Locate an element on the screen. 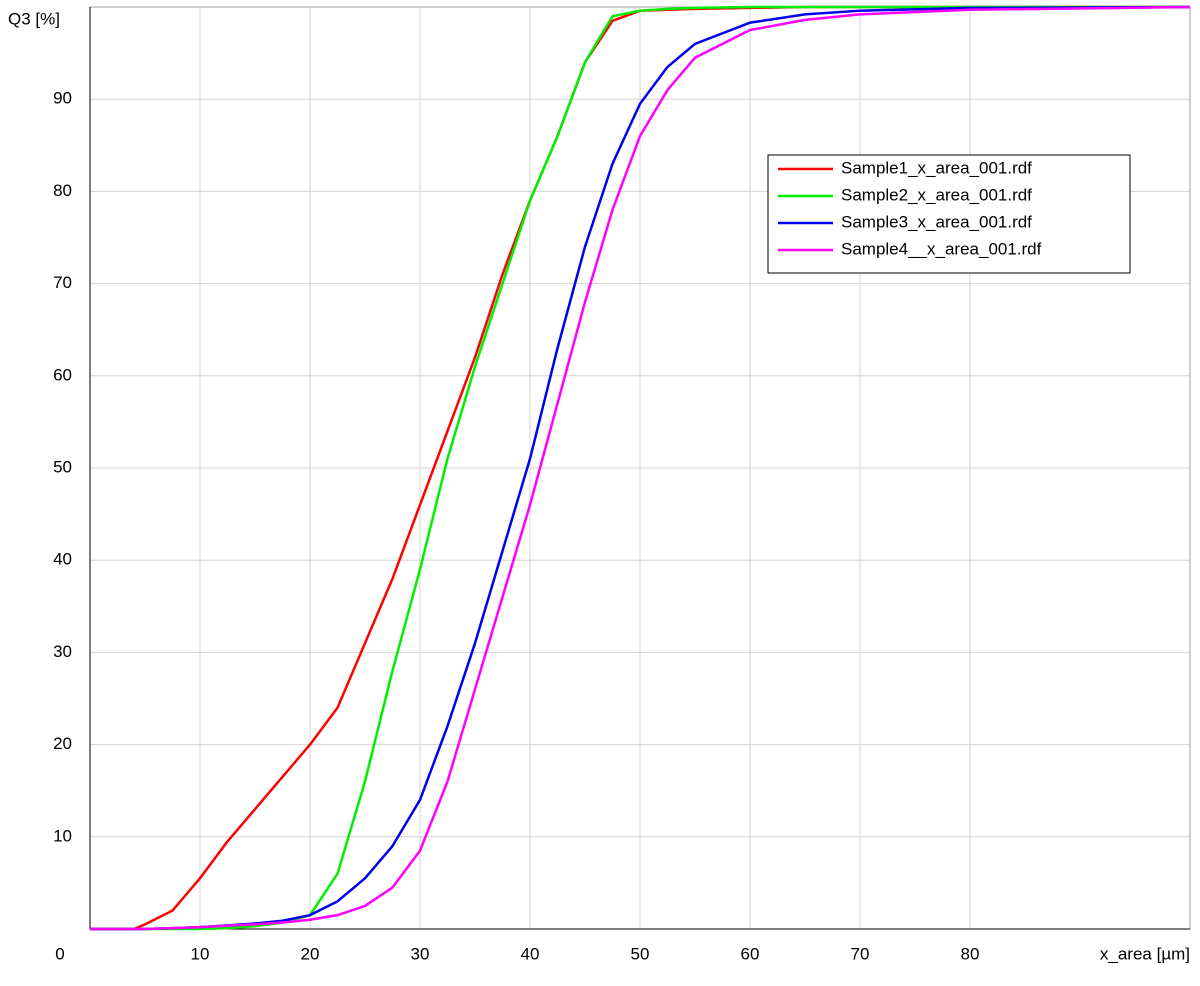 This screenshot has height=986, width=1200. y-tick-label: 30 is located at coordinates (62, 651).